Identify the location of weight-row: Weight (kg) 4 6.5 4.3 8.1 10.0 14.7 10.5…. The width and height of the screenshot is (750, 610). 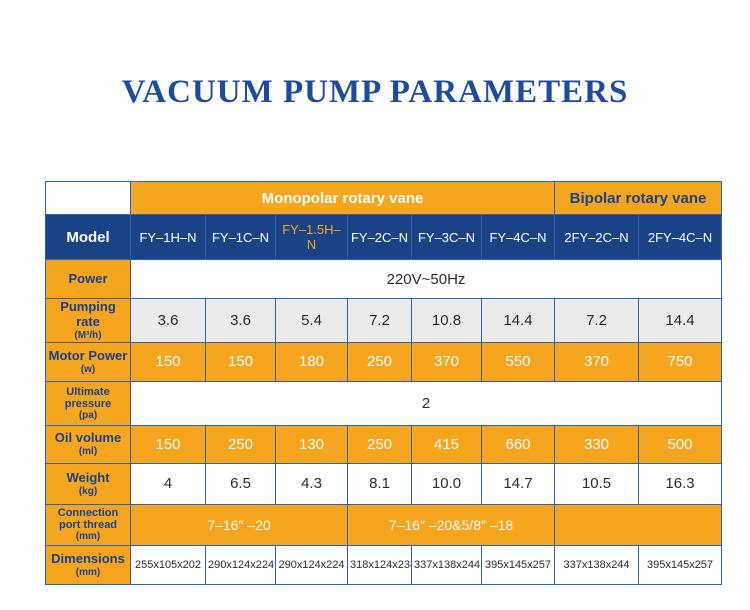
(384, 483).